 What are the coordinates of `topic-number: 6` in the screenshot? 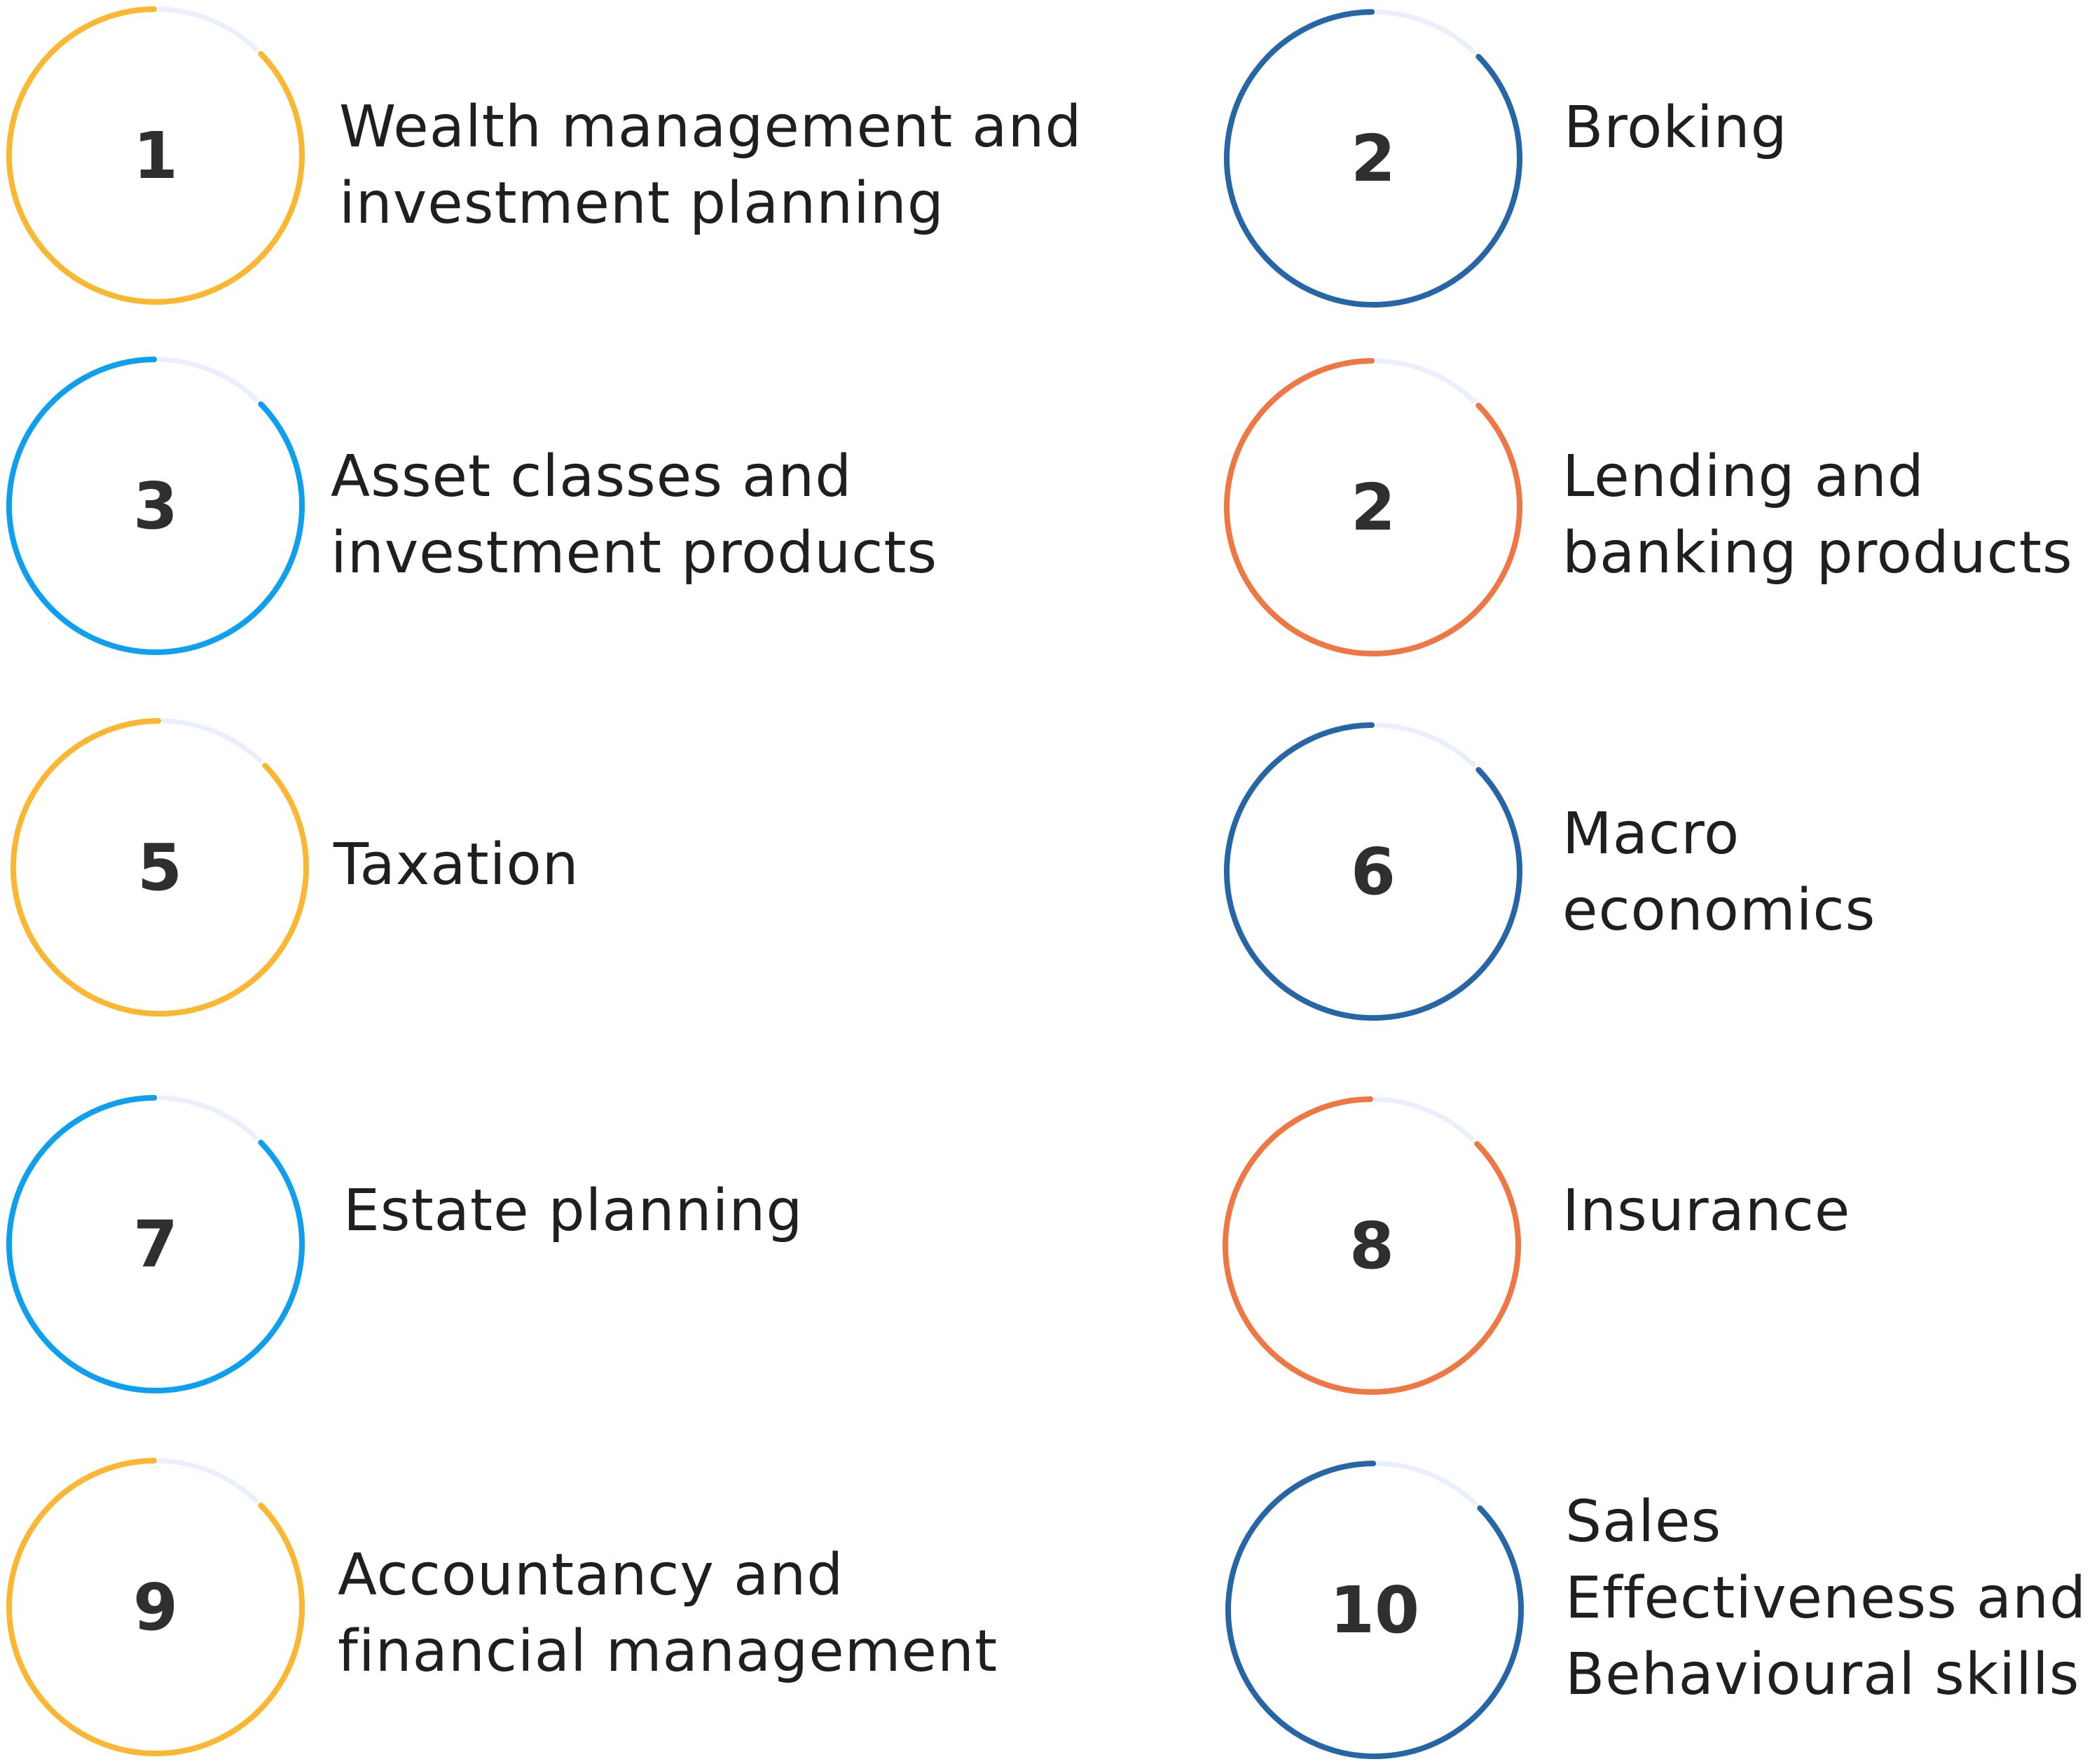 It's located at (1373, 871).